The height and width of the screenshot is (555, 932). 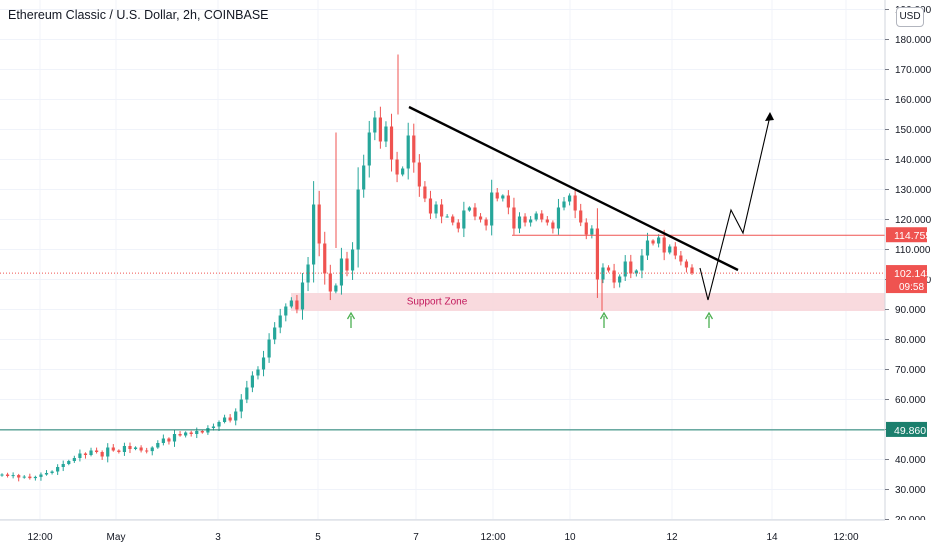 What do you see at coordinates (909, 279) in the screenshot?
I see `last-price-price-label: 102.143 09:58` at bounding box center [909, 279].